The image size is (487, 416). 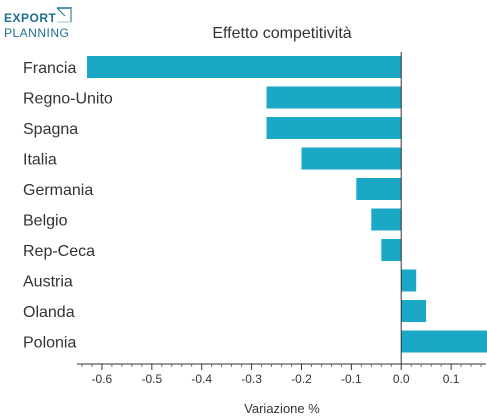 What do you see at coordinates (49, 312) in the screenshot?
I see `category-label: Olanda` at bounding box center [49, 312].